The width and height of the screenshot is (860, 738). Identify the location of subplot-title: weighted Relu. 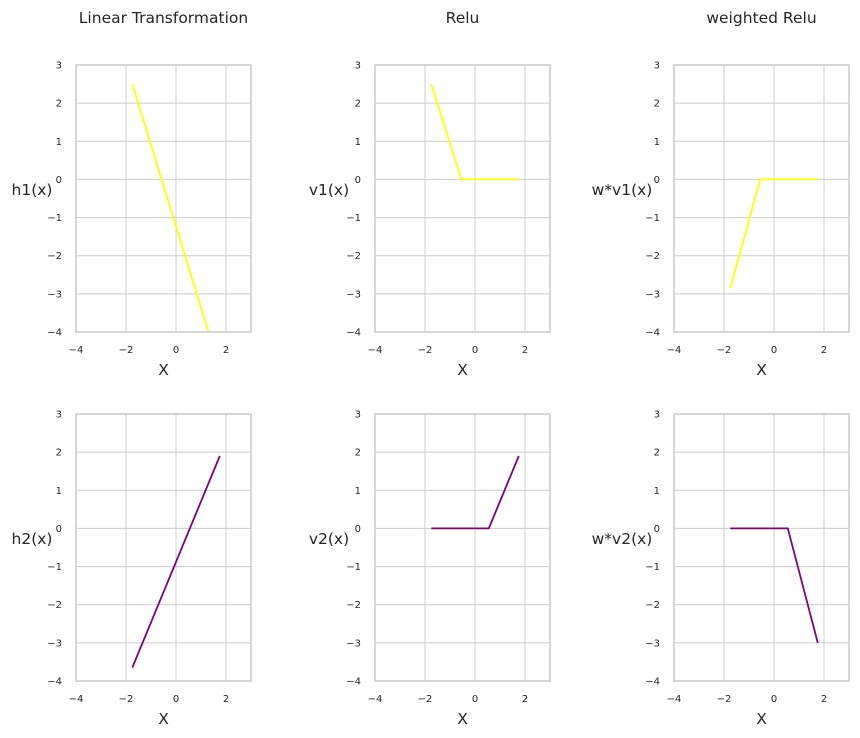
(761, 18).